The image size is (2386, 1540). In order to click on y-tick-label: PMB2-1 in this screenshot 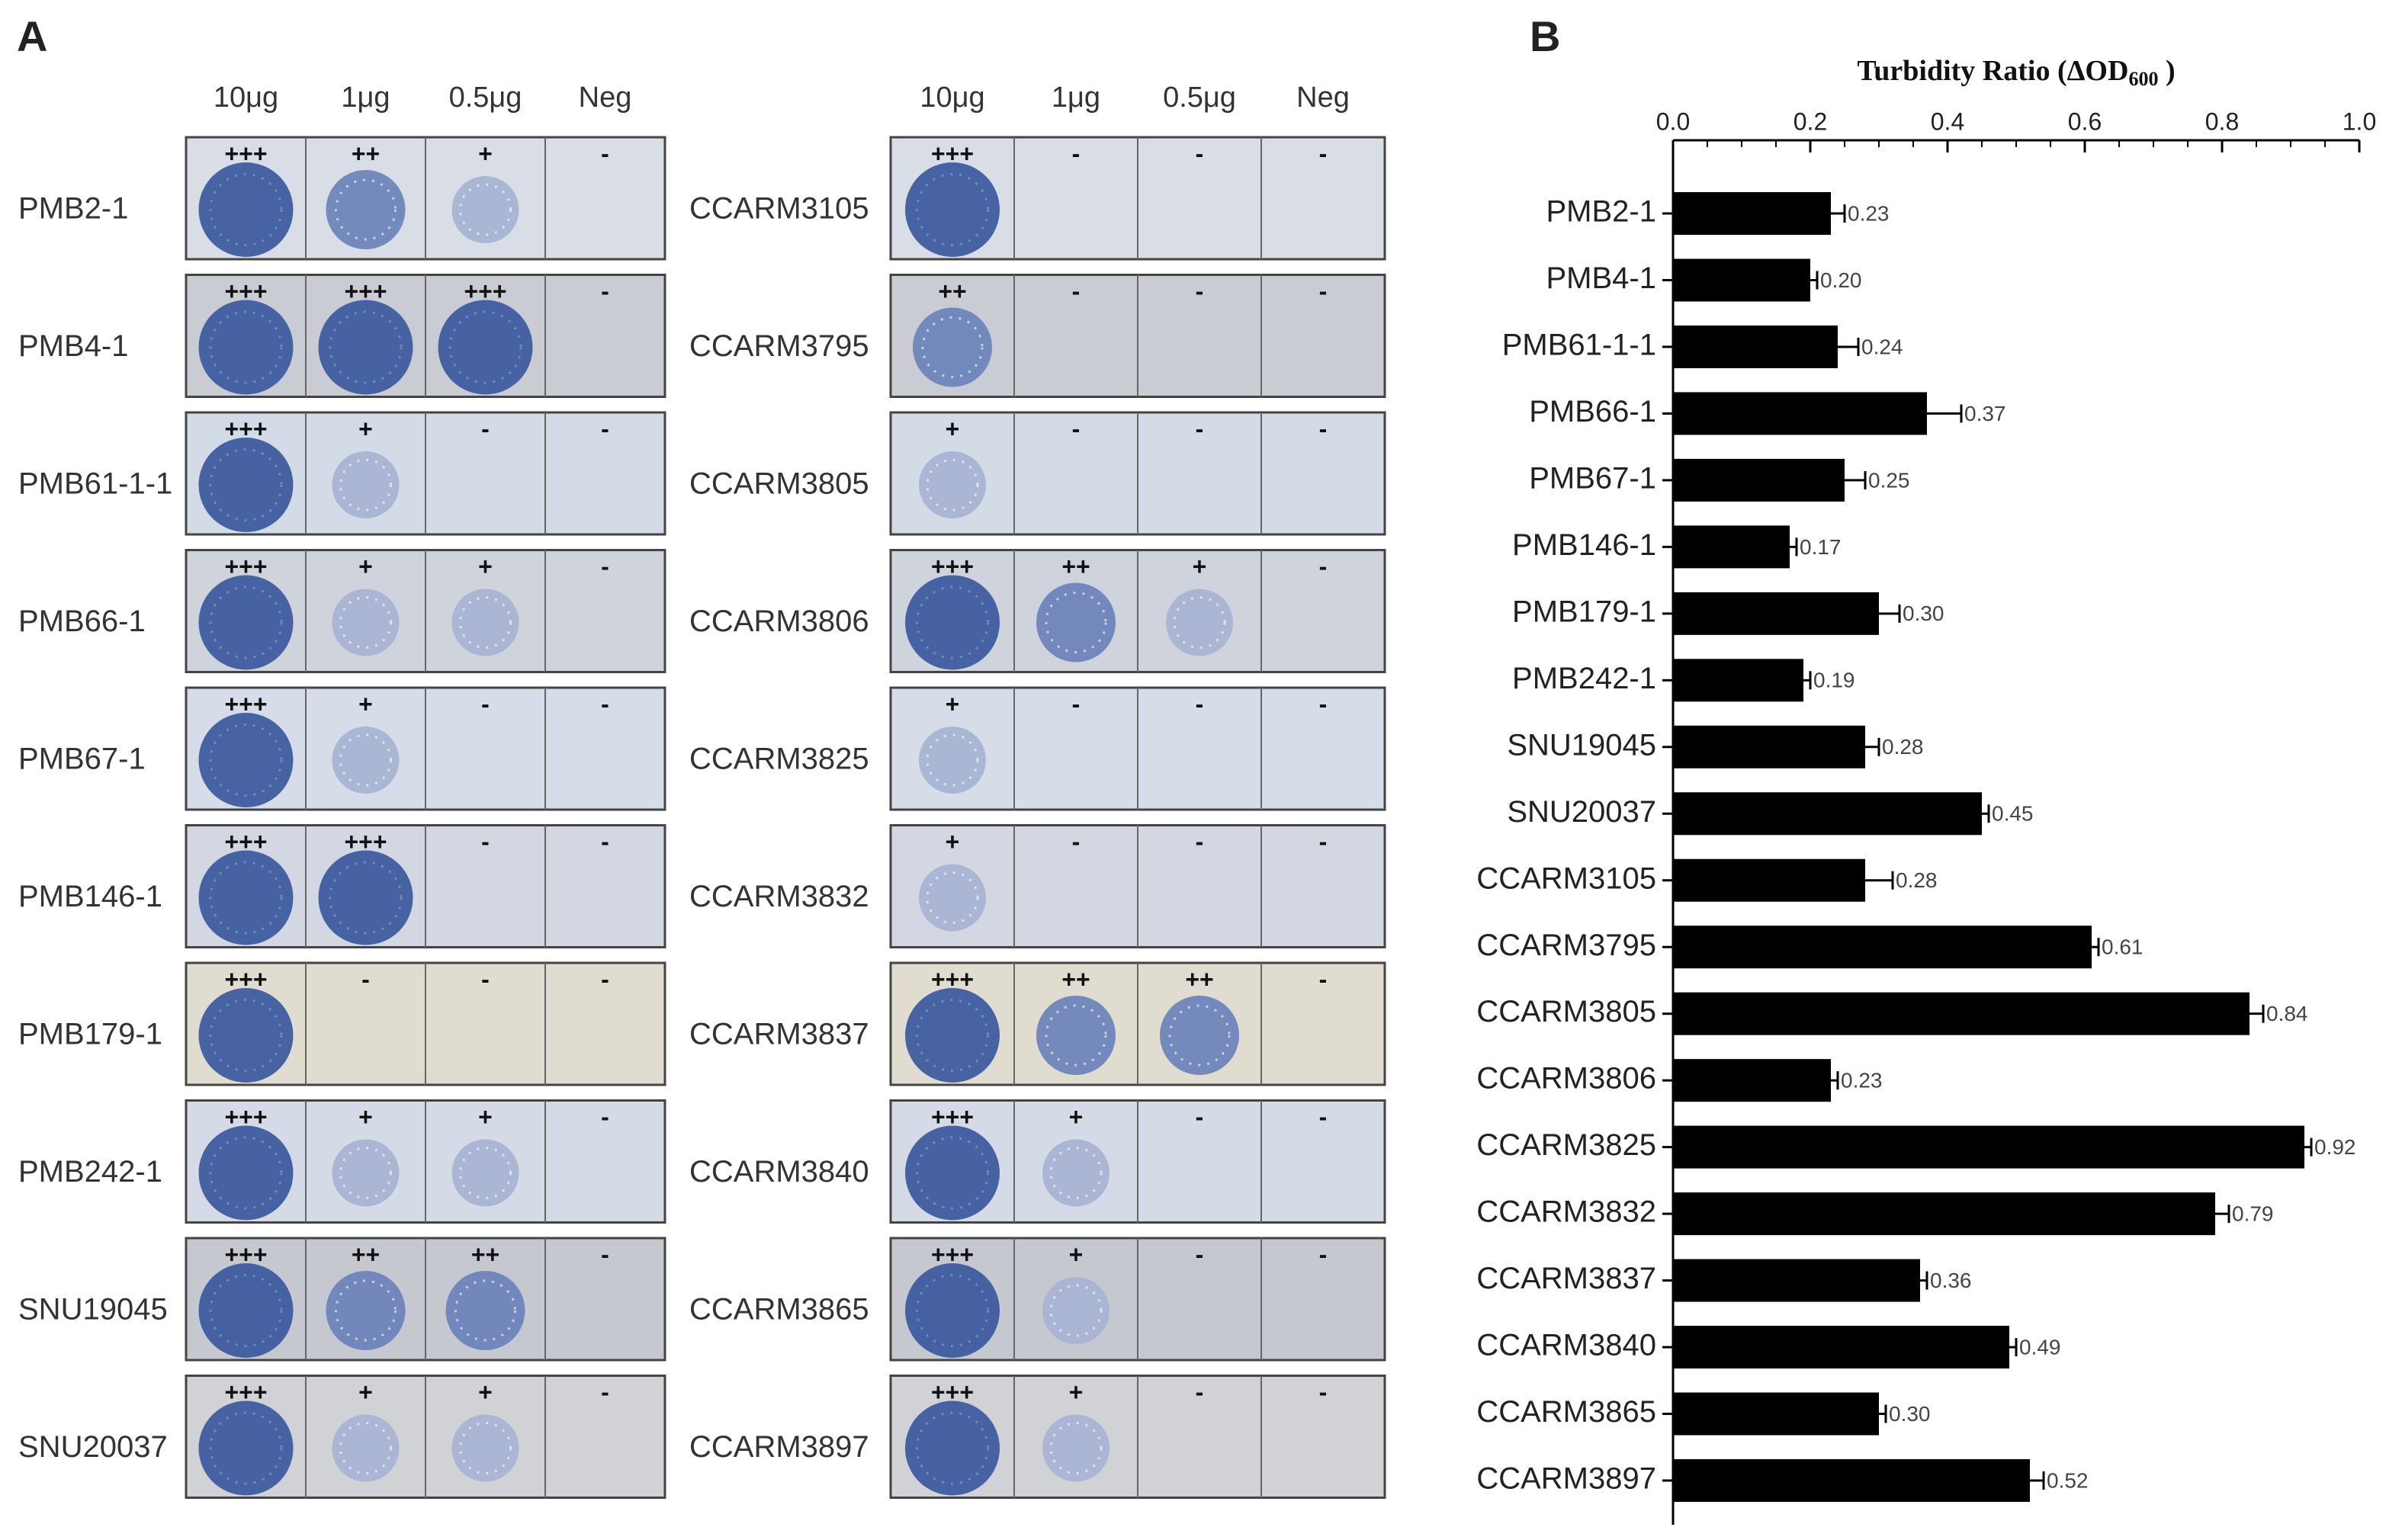, I will do `click(1601, 212)`.